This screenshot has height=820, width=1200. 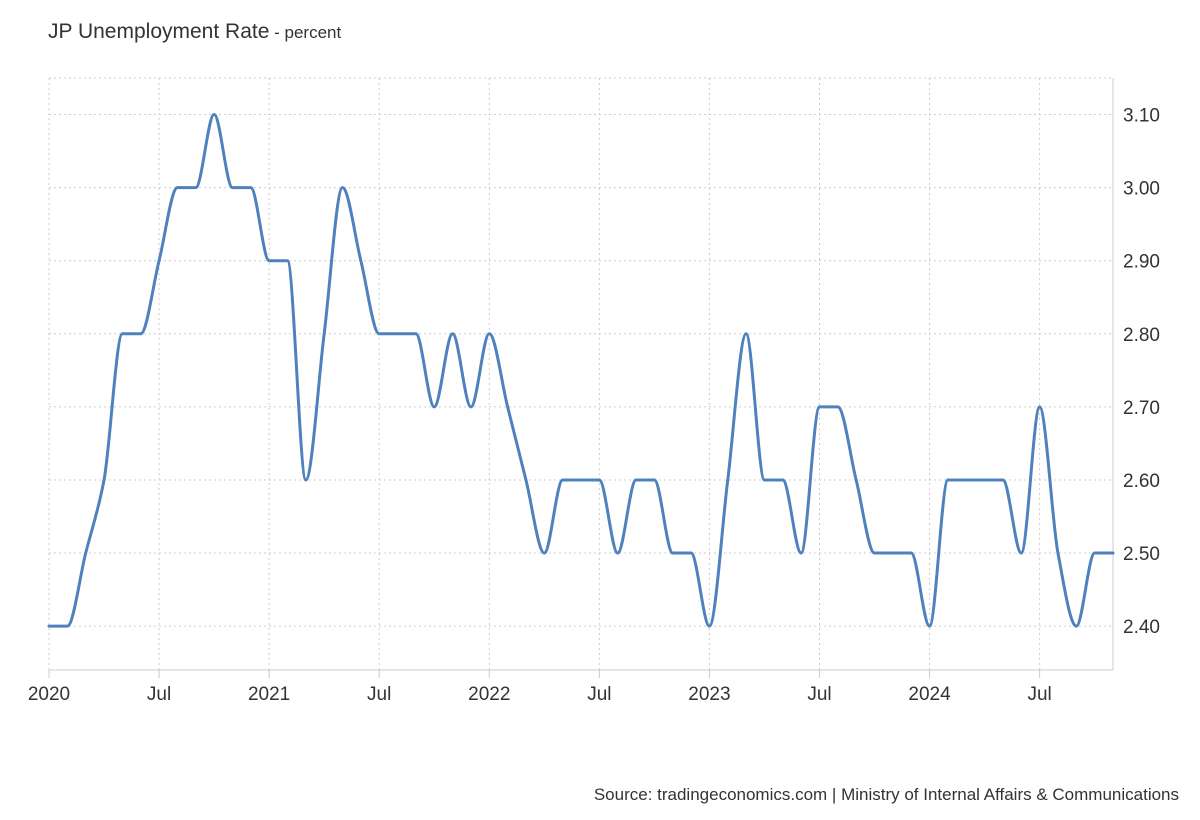 I want to click on x-tick-label: 2023, so click(x=709, y=694).